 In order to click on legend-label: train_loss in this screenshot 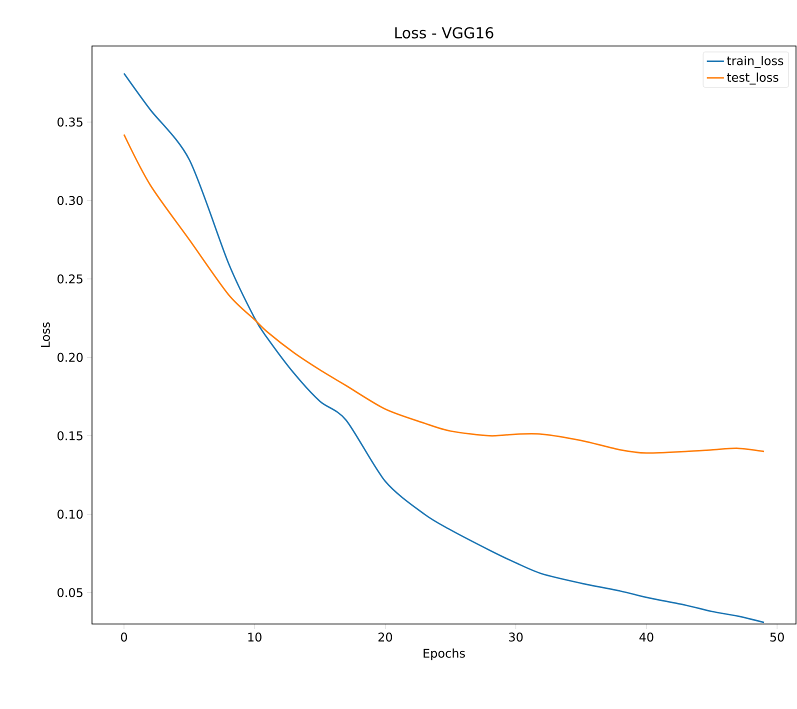, I will do `click(755, 62)`.